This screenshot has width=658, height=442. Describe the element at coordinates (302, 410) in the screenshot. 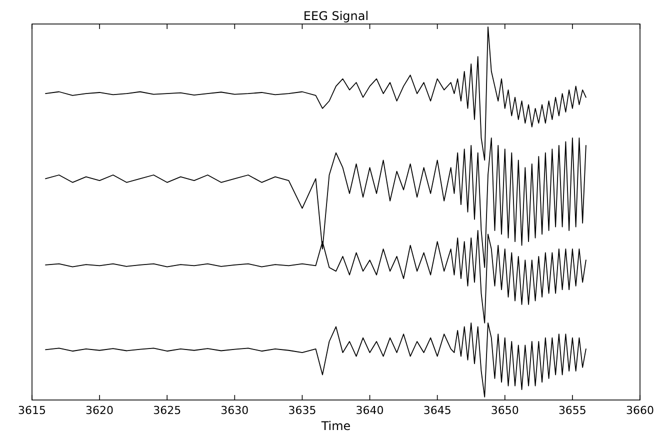

I see `x-tick-label: 3635` at that location.